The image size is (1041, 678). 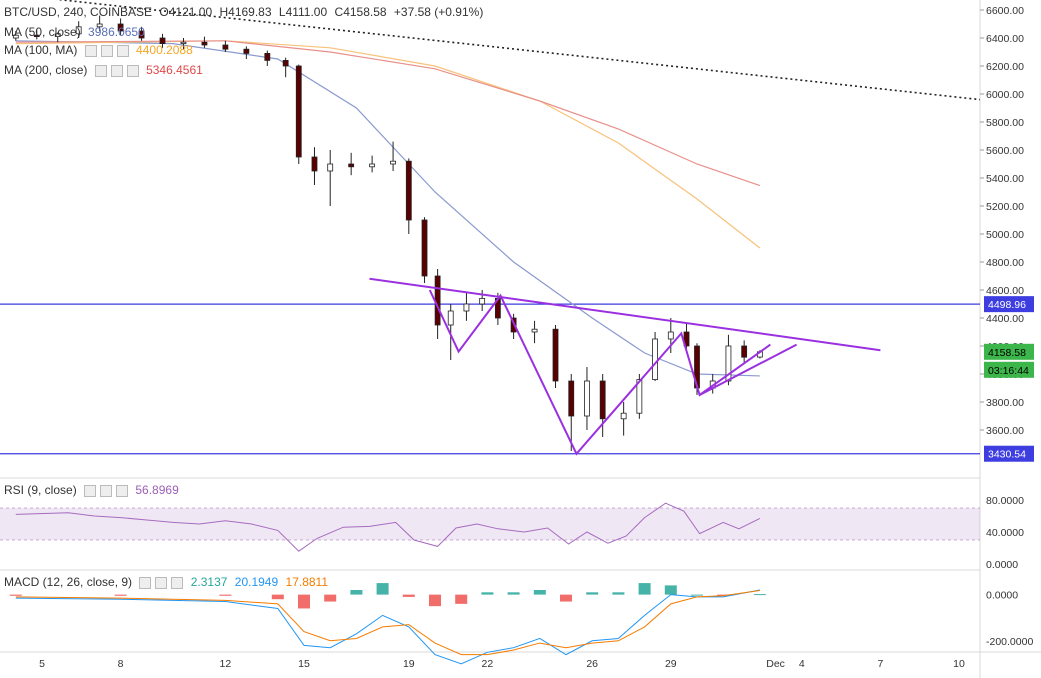 What do you see at coordinates (775, 664) in the screenshot?
I see `time-tick-label: Dec` at bounding box center [775, 664].